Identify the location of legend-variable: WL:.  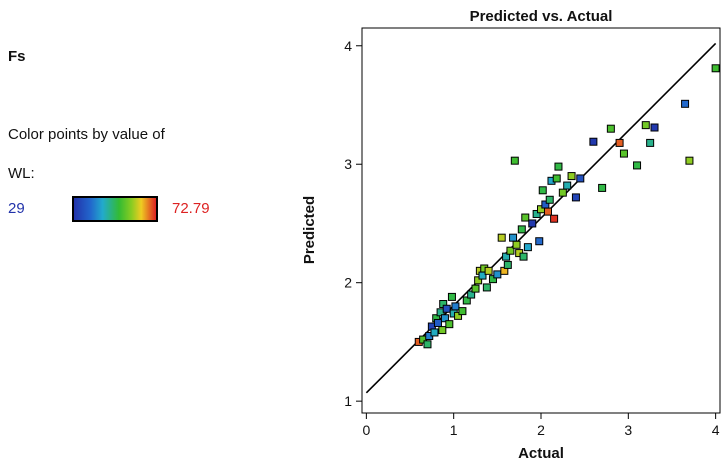
(21, 173).